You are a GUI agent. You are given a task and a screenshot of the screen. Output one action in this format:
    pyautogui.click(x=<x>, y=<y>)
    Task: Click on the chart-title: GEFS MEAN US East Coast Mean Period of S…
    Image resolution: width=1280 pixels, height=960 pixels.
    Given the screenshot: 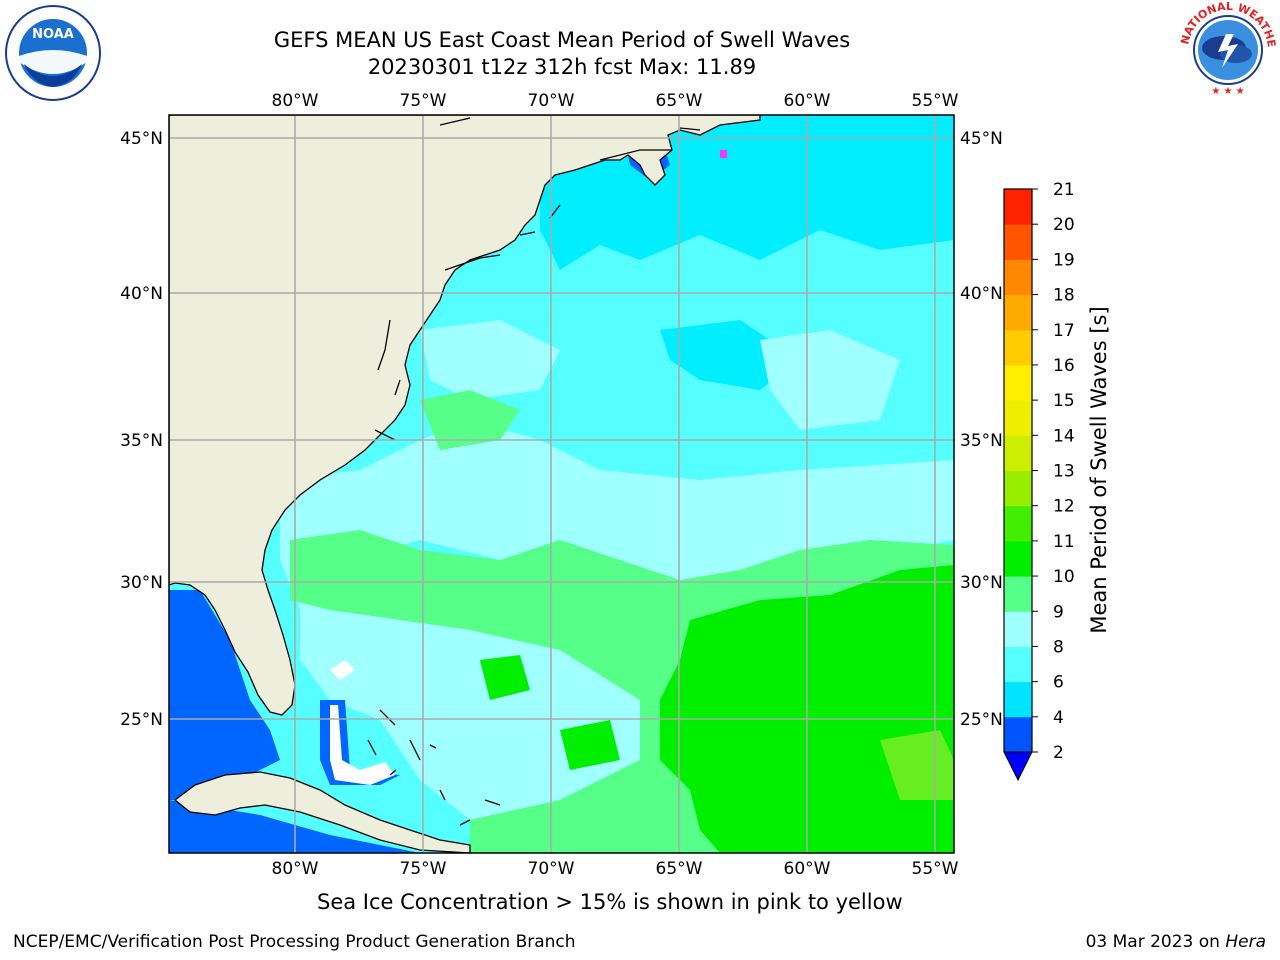 What is the action you would take?
    pyautogui.click(x=562, y=40)
    